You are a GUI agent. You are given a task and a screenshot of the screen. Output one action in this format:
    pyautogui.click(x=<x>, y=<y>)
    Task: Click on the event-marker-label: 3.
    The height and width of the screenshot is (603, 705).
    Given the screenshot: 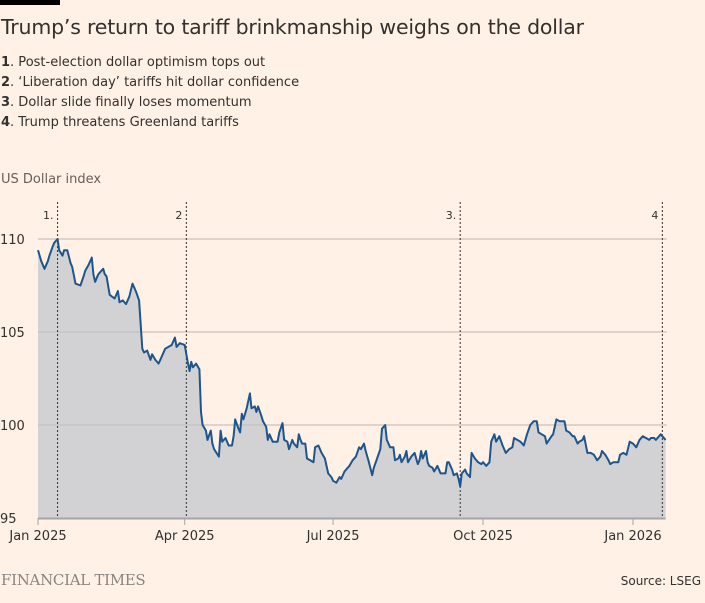 What is the action you would take?
    pyautogui.click(x=451, y=215)
    